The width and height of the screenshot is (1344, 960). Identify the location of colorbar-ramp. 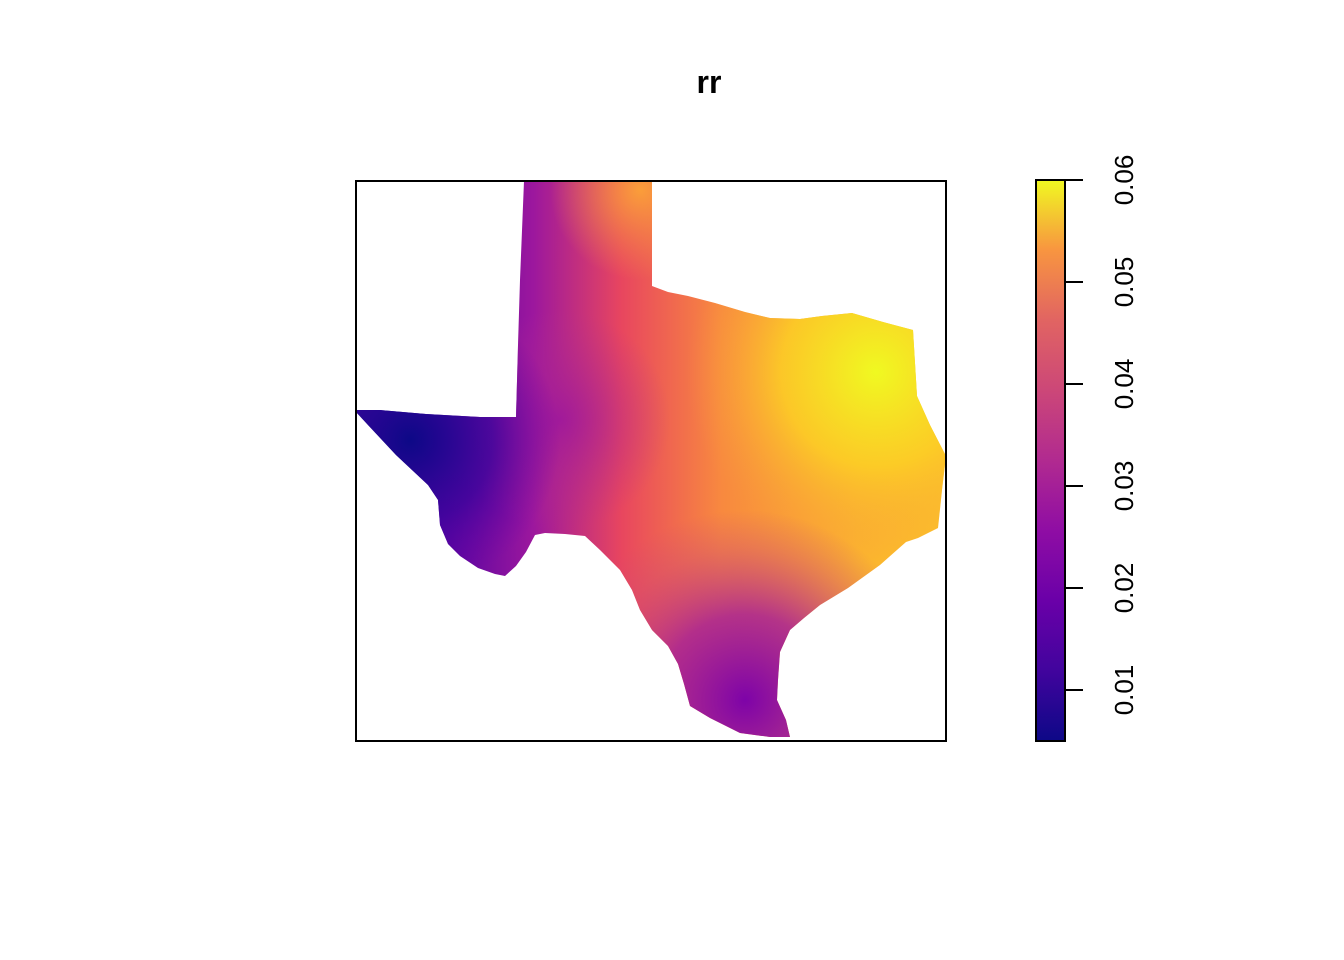
(1050, 460).